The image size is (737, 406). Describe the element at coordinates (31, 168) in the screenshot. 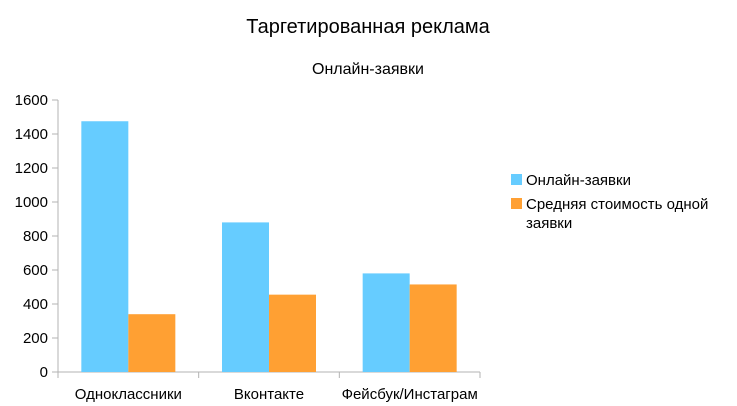

I see `y-tick-label: 1200` at that location.